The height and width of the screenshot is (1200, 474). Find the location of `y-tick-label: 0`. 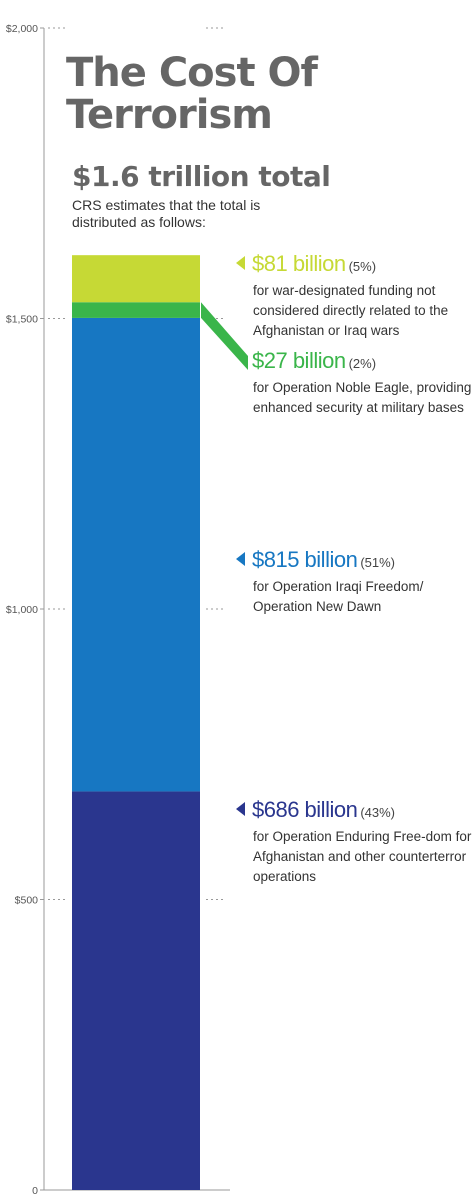

y-tick-label: 0 is located at coordinates (35, 1191).